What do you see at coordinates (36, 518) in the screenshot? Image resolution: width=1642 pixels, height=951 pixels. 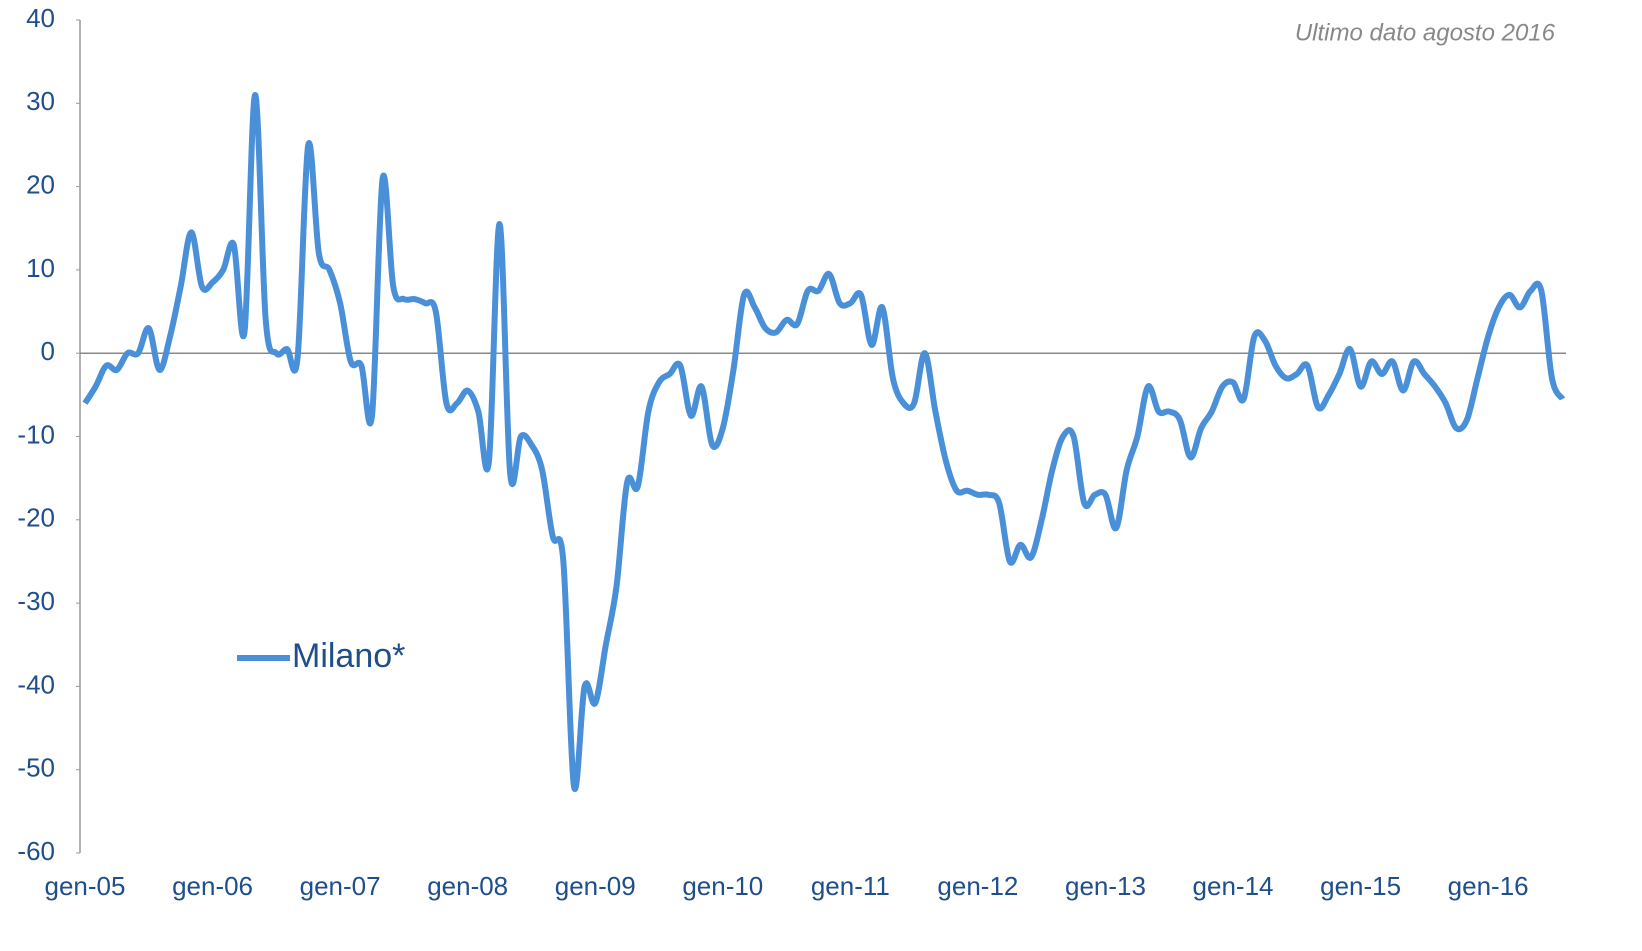 I see `y-tick-label: -20` at bounding box center [36, 518].